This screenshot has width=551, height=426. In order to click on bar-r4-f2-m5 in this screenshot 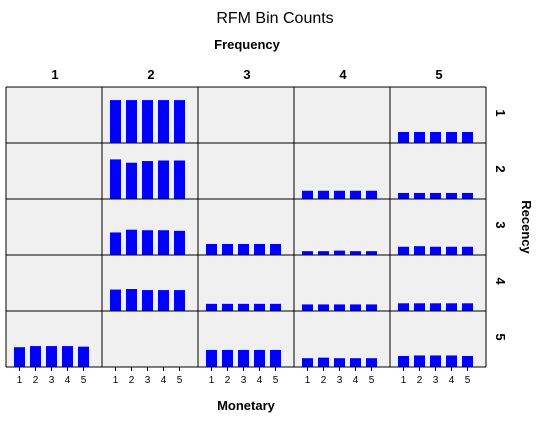, I will do `click(179, 300)`.